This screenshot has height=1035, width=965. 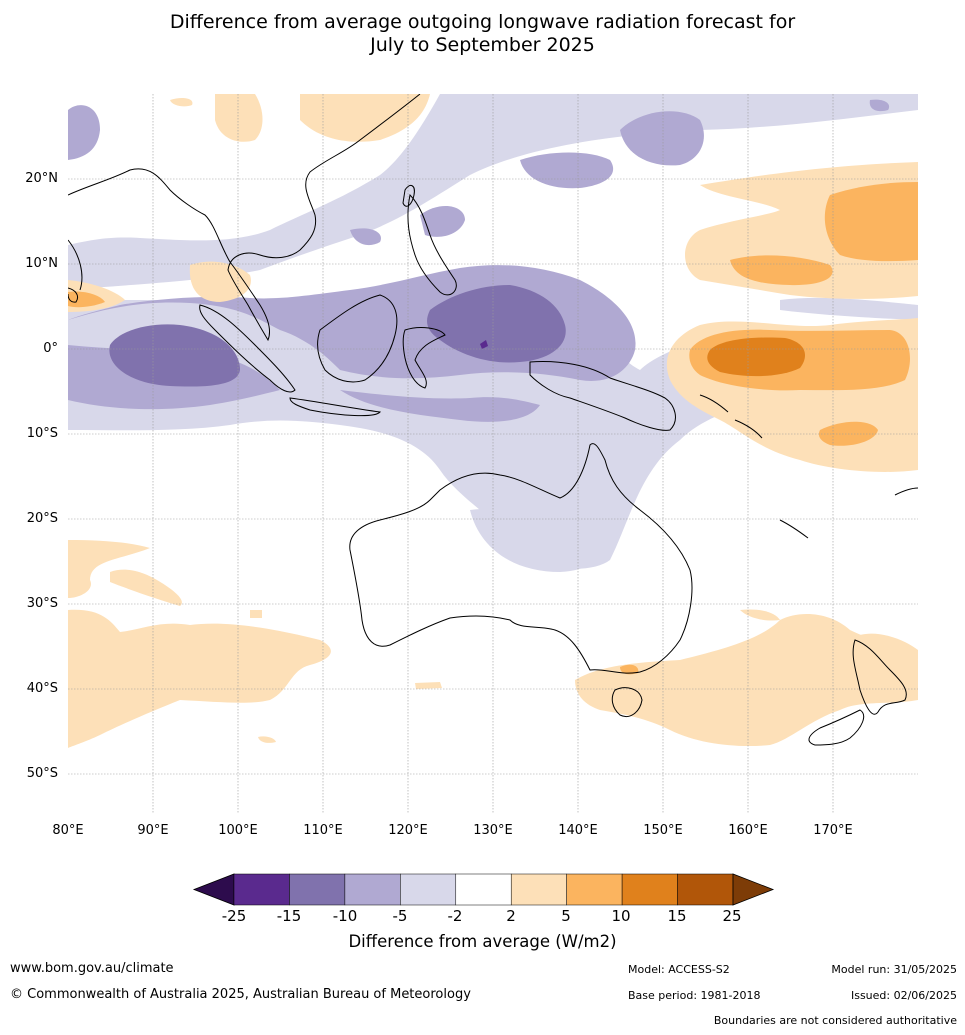 What do you see at coordinates (42, 518) in the screenshot?
I see `lat-label: 20°S` at bounding box center [42, 518].